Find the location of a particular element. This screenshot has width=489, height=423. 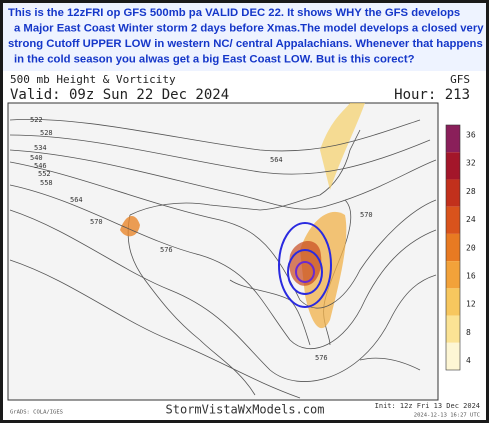

timestamp: 2024-12-13 16:27 UTC is located at coordinates (447, 416).